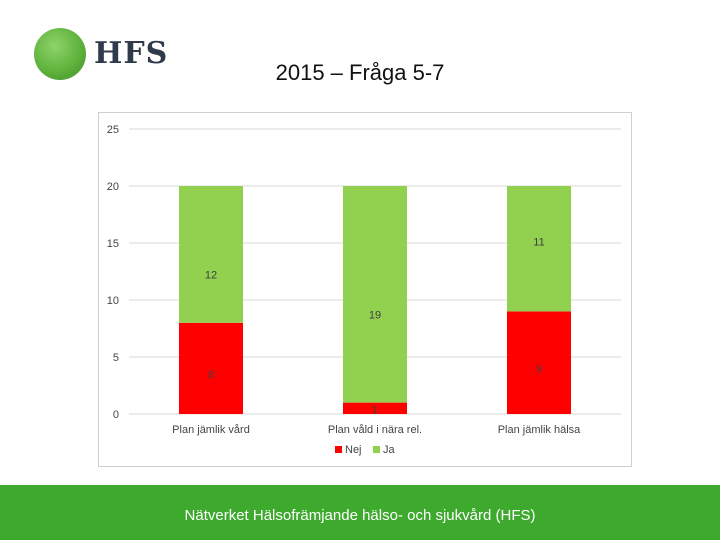  Describe the element at coordinates (375, 430) in the screenshot. I see `x-tick-label: Plan våld i nära rel.` at that location.